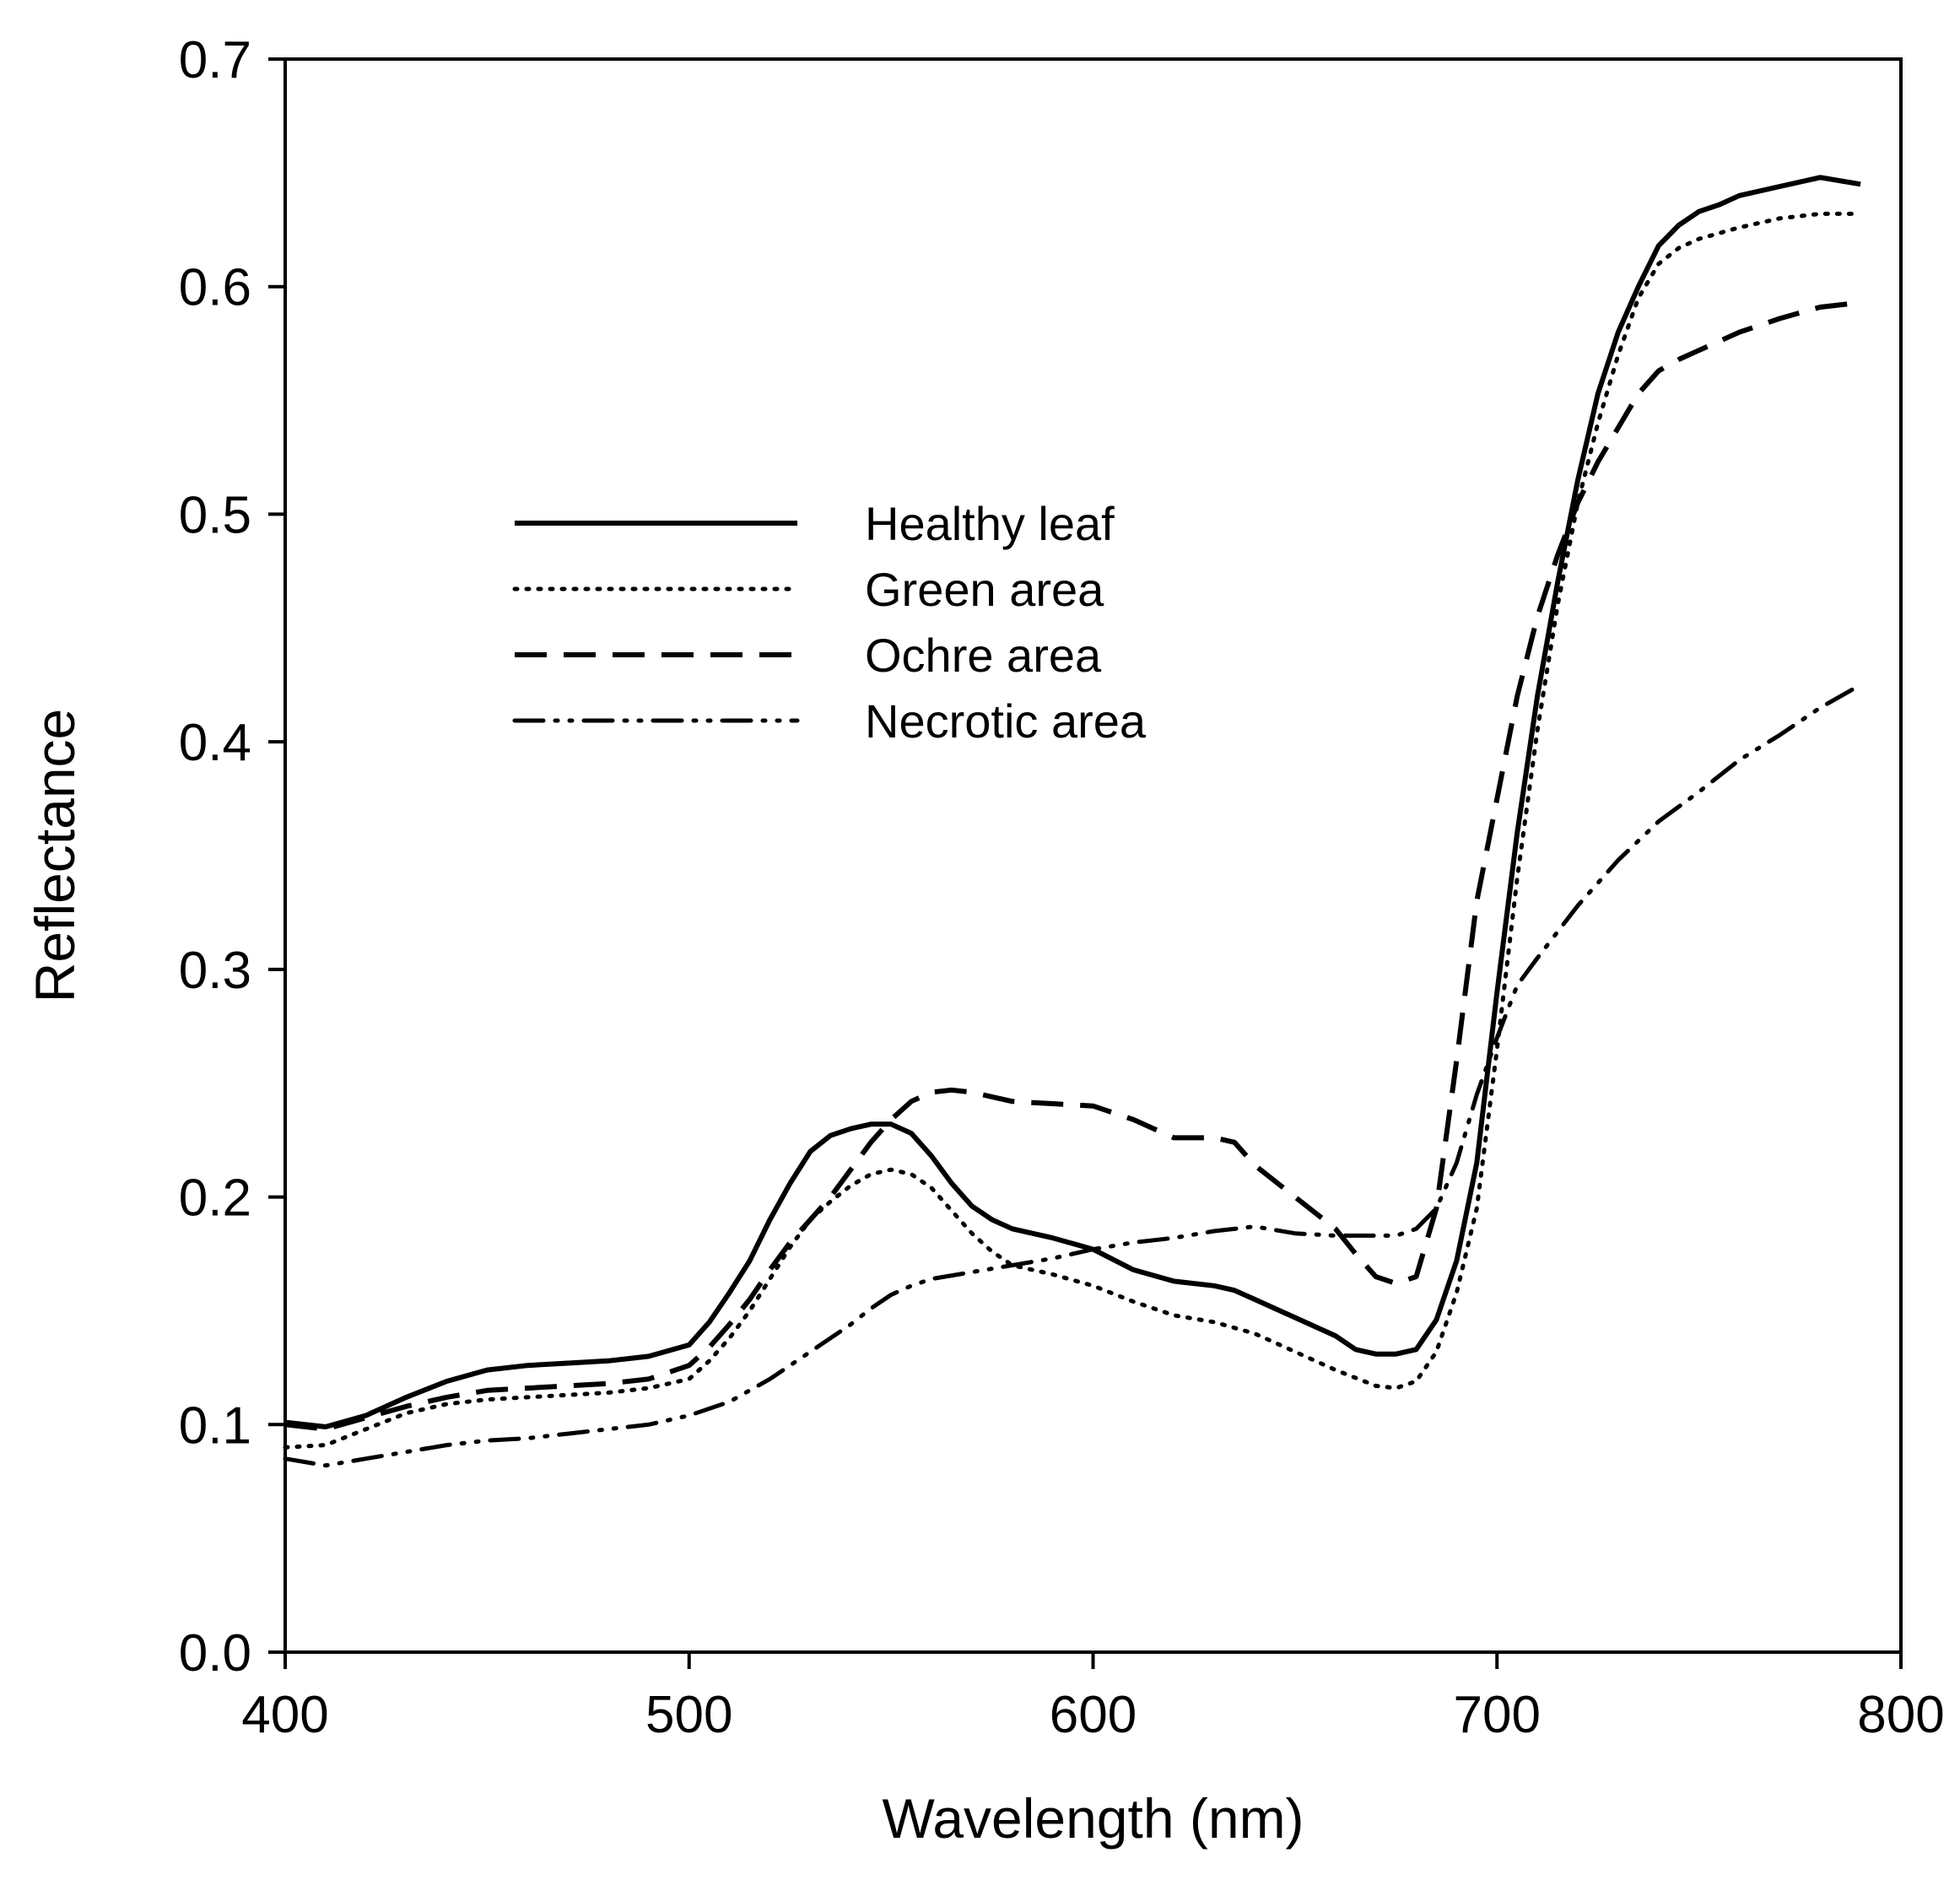 This screenshot has height=1896, width=1960. What do you see at coordinates (688, 1715) in the screenshot?
I see `x-tick-label: 500` at bounding box center [688, 1715].